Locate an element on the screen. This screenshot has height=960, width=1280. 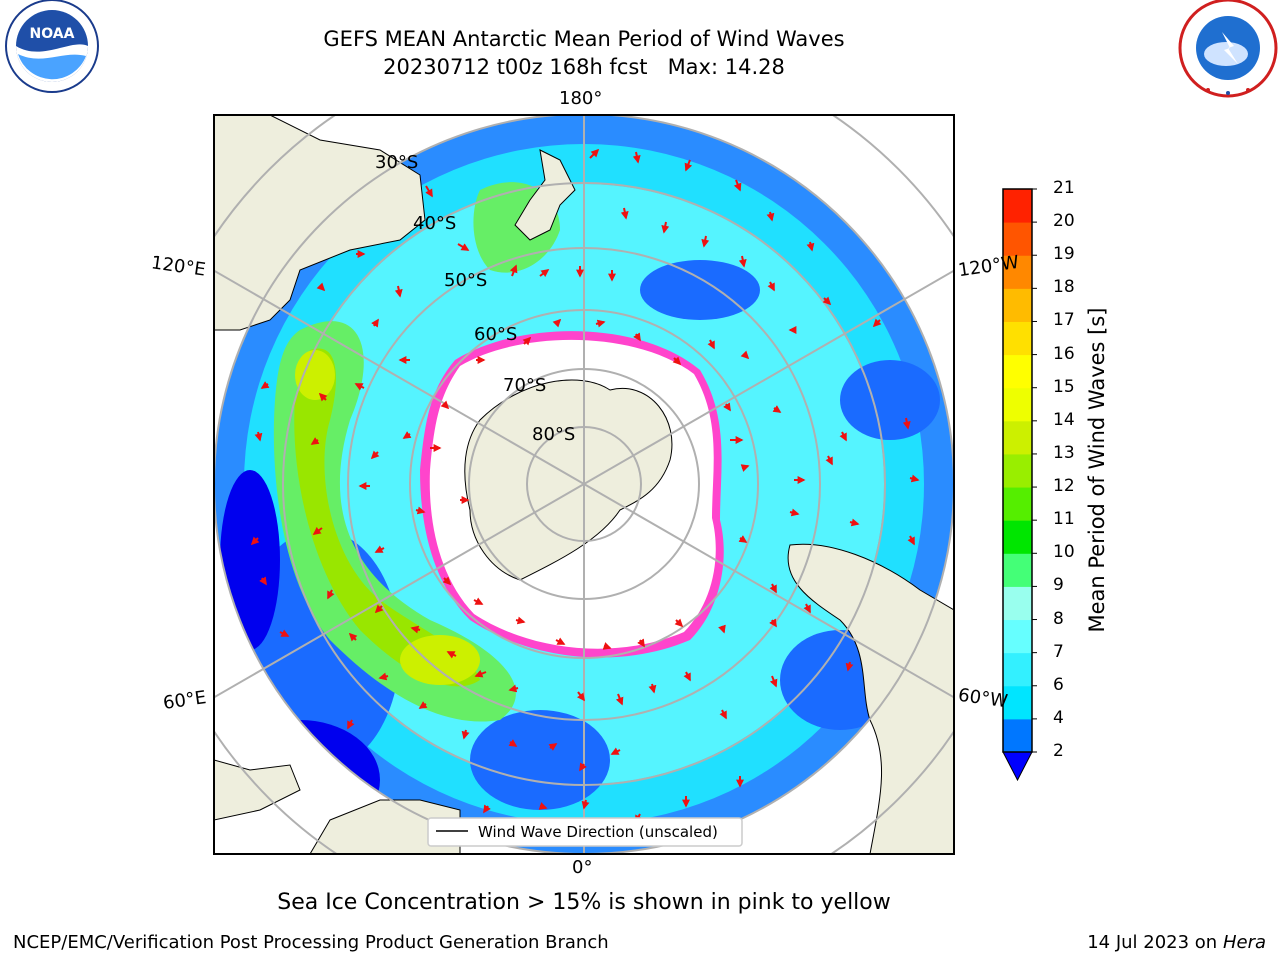
colorbar-tick-label: 2 is located at coordinates (1058, 751).